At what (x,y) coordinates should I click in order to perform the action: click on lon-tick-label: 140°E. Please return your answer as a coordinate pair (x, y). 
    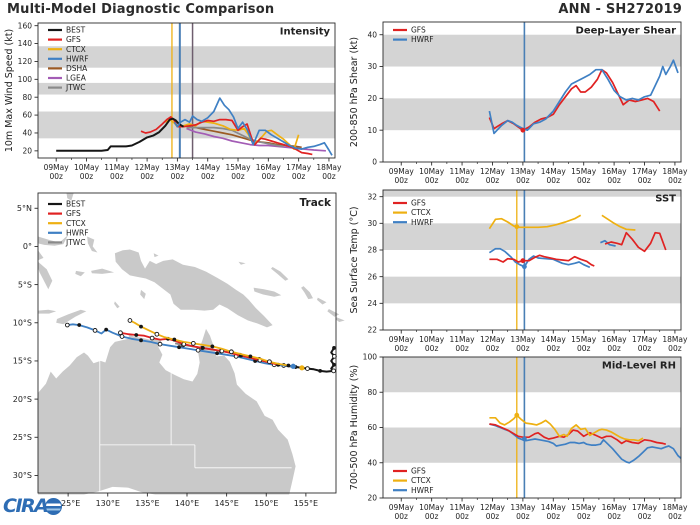
    Looking at the image, I should click on (187, 503).